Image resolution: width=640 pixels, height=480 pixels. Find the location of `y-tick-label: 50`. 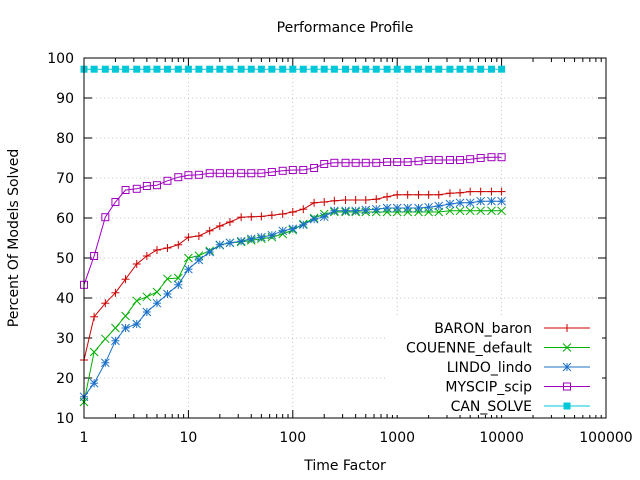

y-tick-label: 50 is located at coordinates (65, 259).